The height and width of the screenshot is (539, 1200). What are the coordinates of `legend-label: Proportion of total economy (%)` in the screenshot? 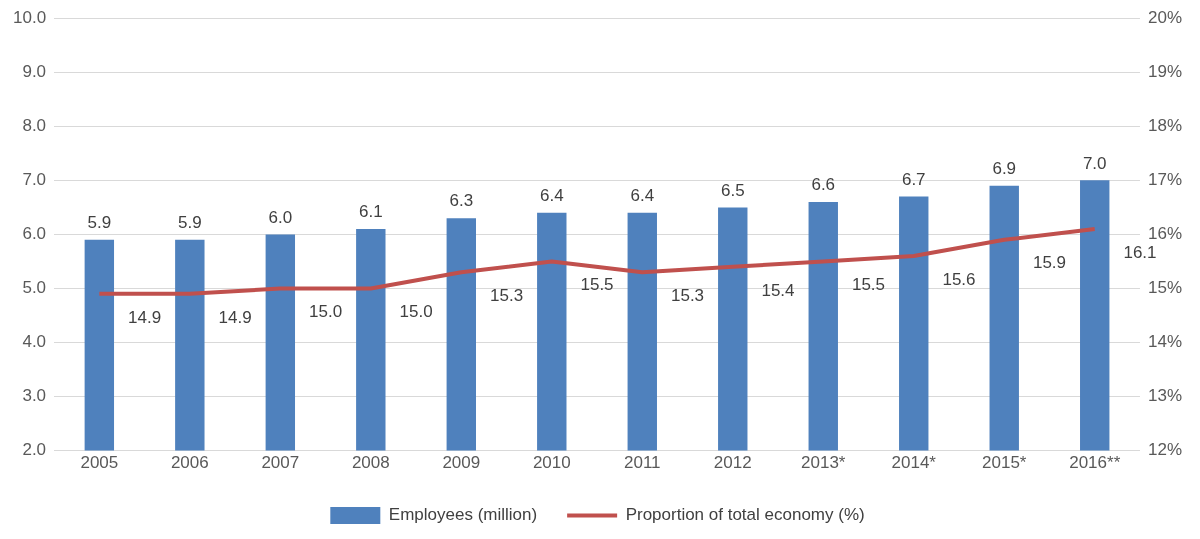 It's located at (745, 515).